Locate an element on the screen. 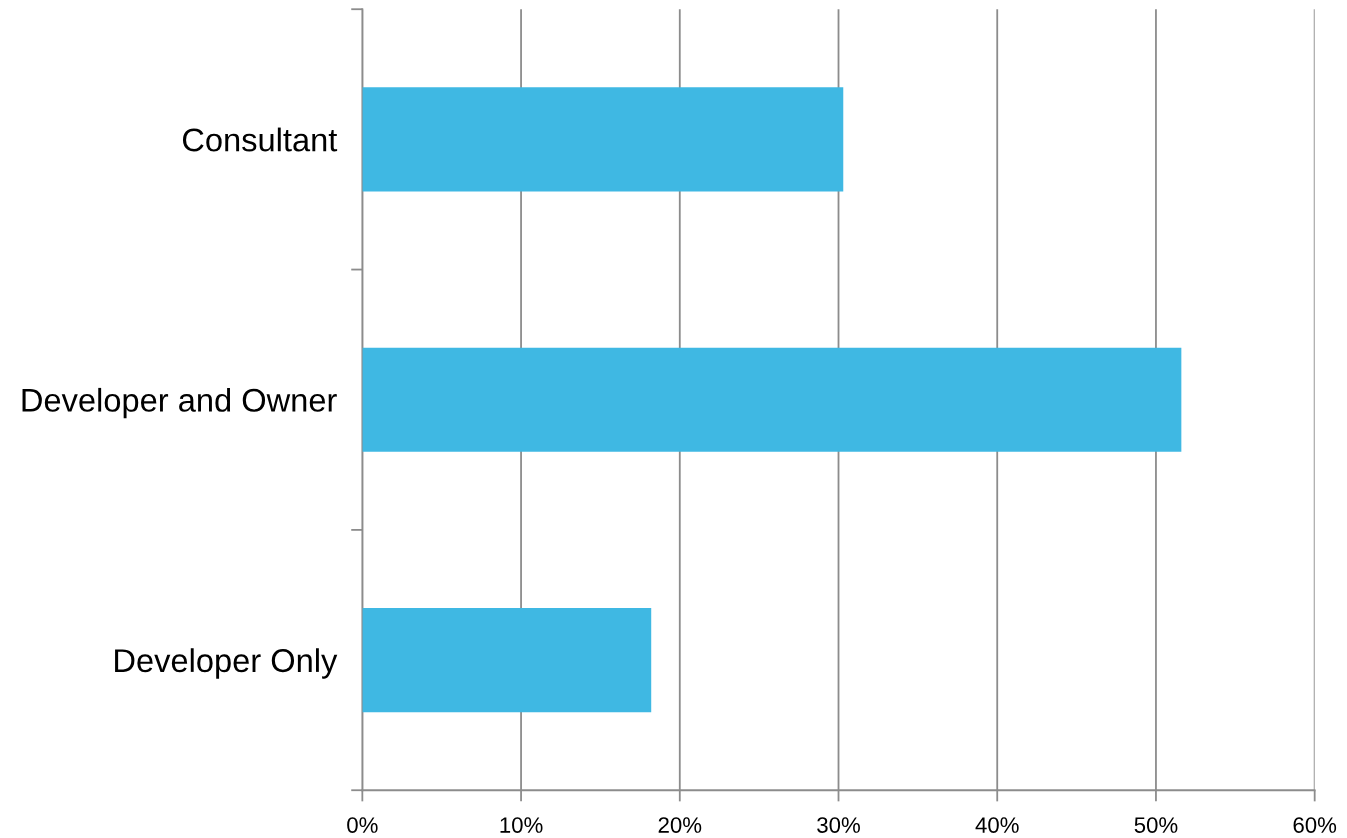  x-tick-label: 0% is located at coordinates (362, 825).